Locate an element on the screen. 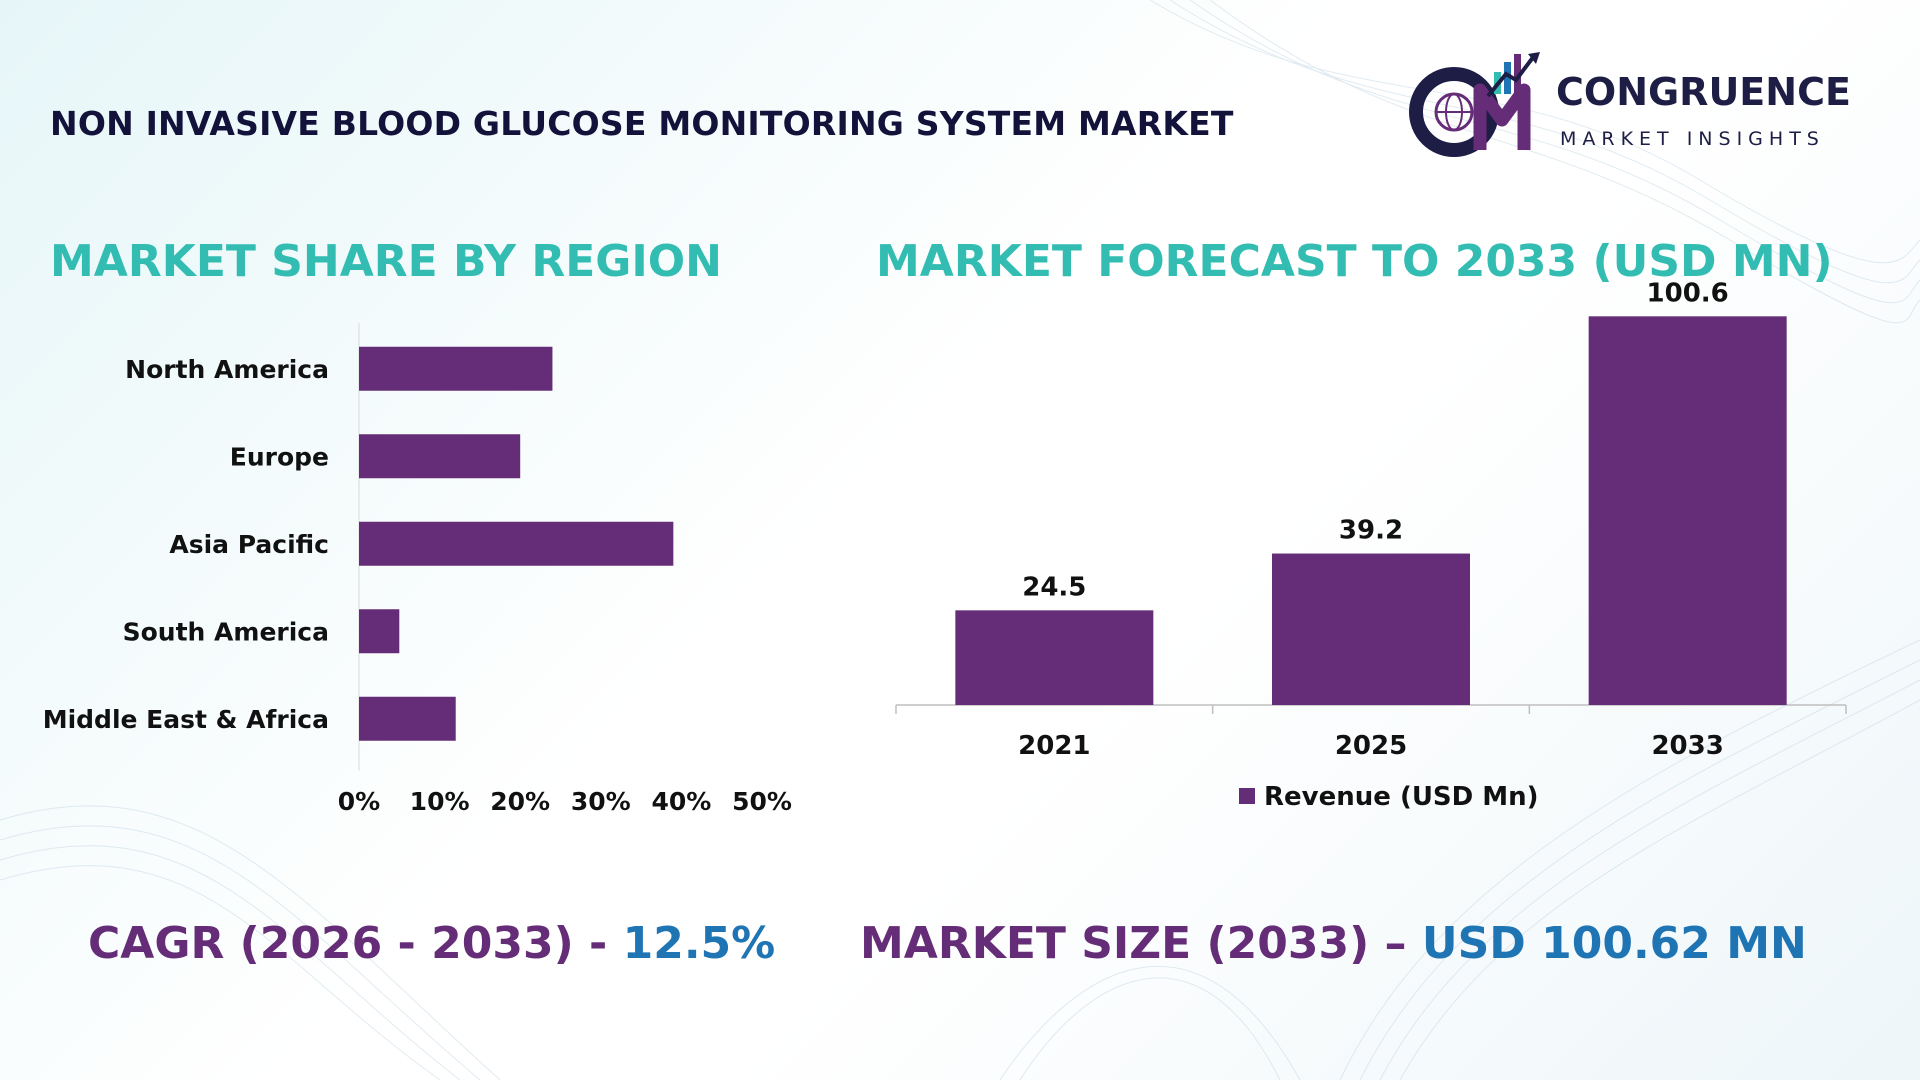 The height and width of the screenshot is (1080, 1920). cagr-value: 12.5% is located at coordinates (699, 943).